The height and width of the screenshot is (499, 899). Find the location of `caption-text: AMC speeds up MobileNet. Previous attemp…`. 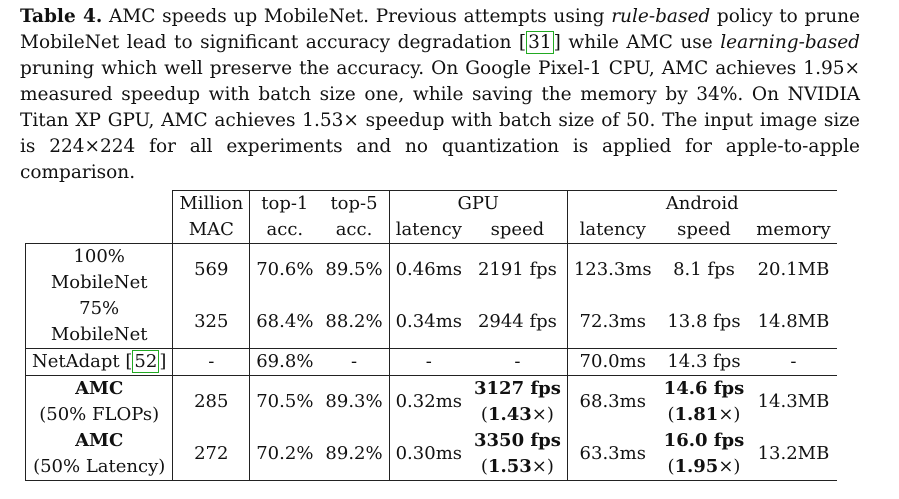

caption-text: AMC speeds up MobileNet. Previous attemp… is located at coordinates (357, 16).